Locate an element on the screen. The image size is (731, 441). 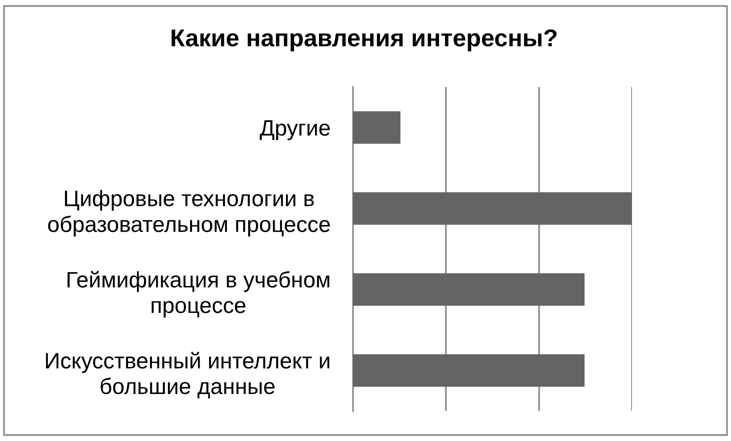
chart-title: Какие направления интересны? is located at coordinates (364, 40).